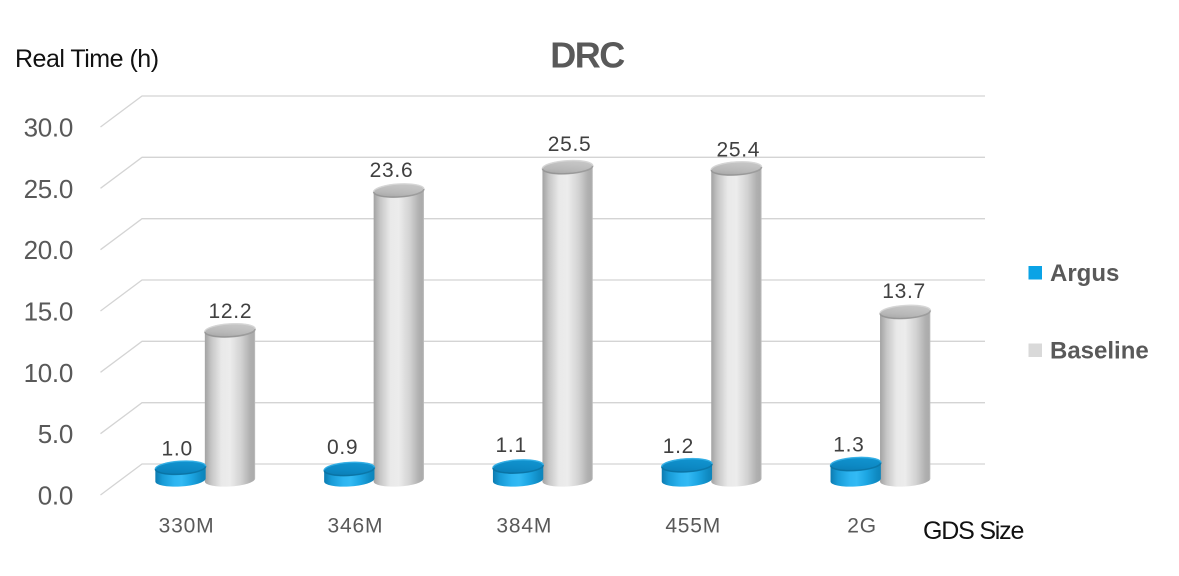  I want to click on svg-text: 384M, so click(524, 526).